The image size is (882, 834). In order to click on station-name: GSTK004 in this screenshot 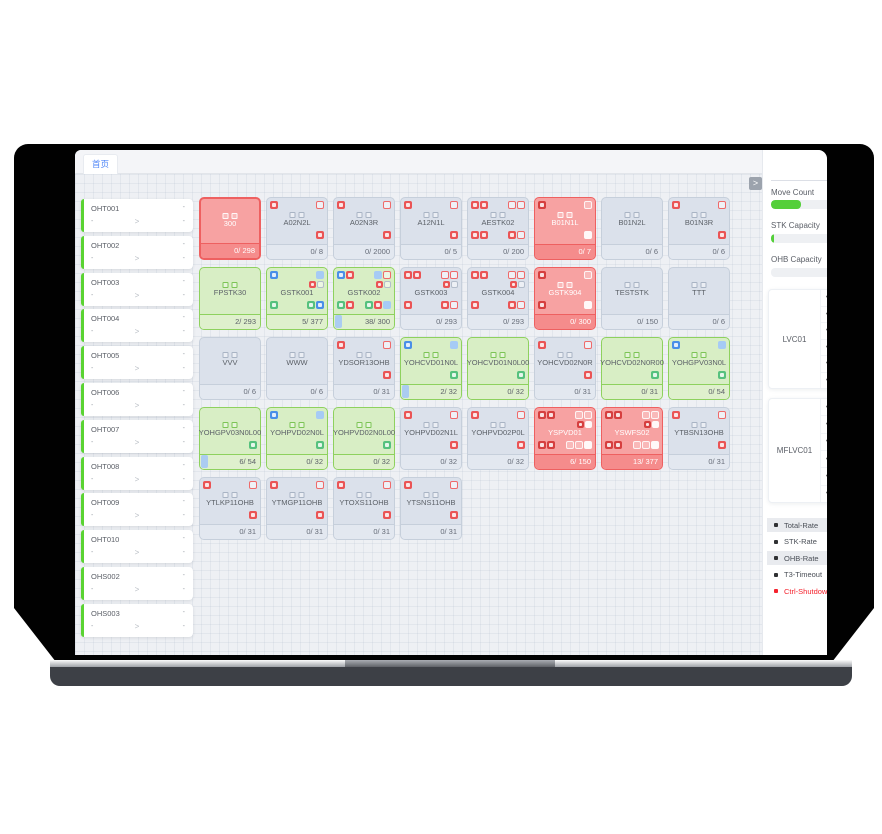, I will do `click(498, 292)`.